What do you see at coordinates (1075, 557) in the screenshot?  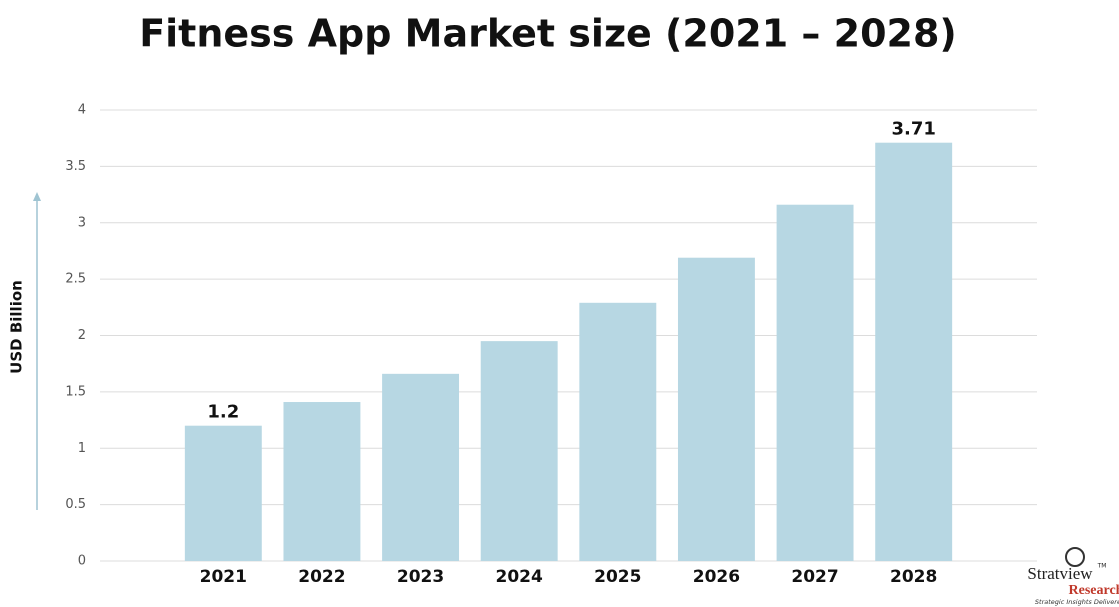 I see `logo-icon` at bounding box center [1075, 557].